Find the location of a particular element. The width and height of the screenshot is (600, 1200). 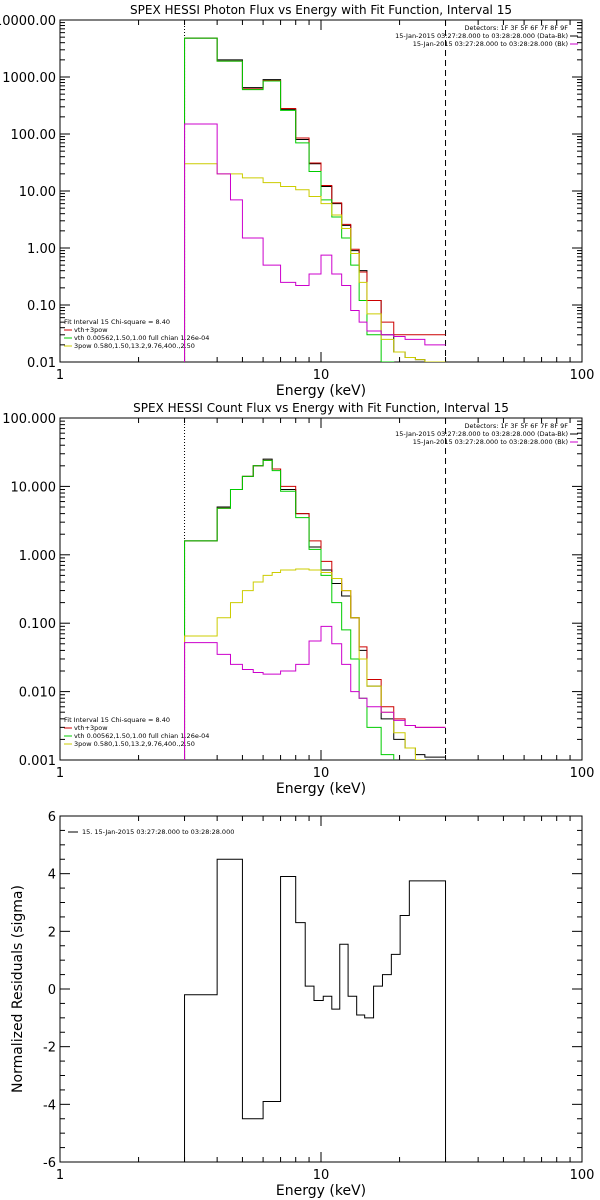

y-tick-label: 10.000 is located at coordinates (34, 487).